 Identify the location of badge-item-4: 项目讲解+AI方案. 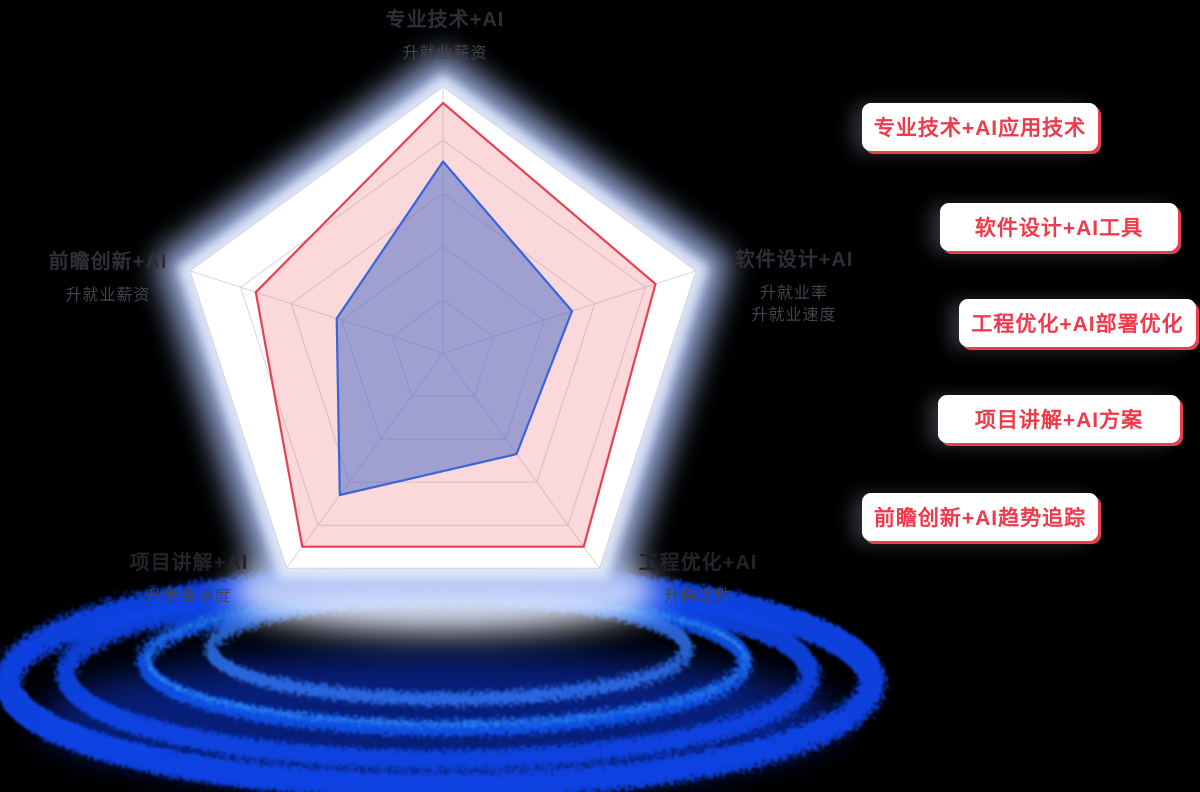
(1059, 419).